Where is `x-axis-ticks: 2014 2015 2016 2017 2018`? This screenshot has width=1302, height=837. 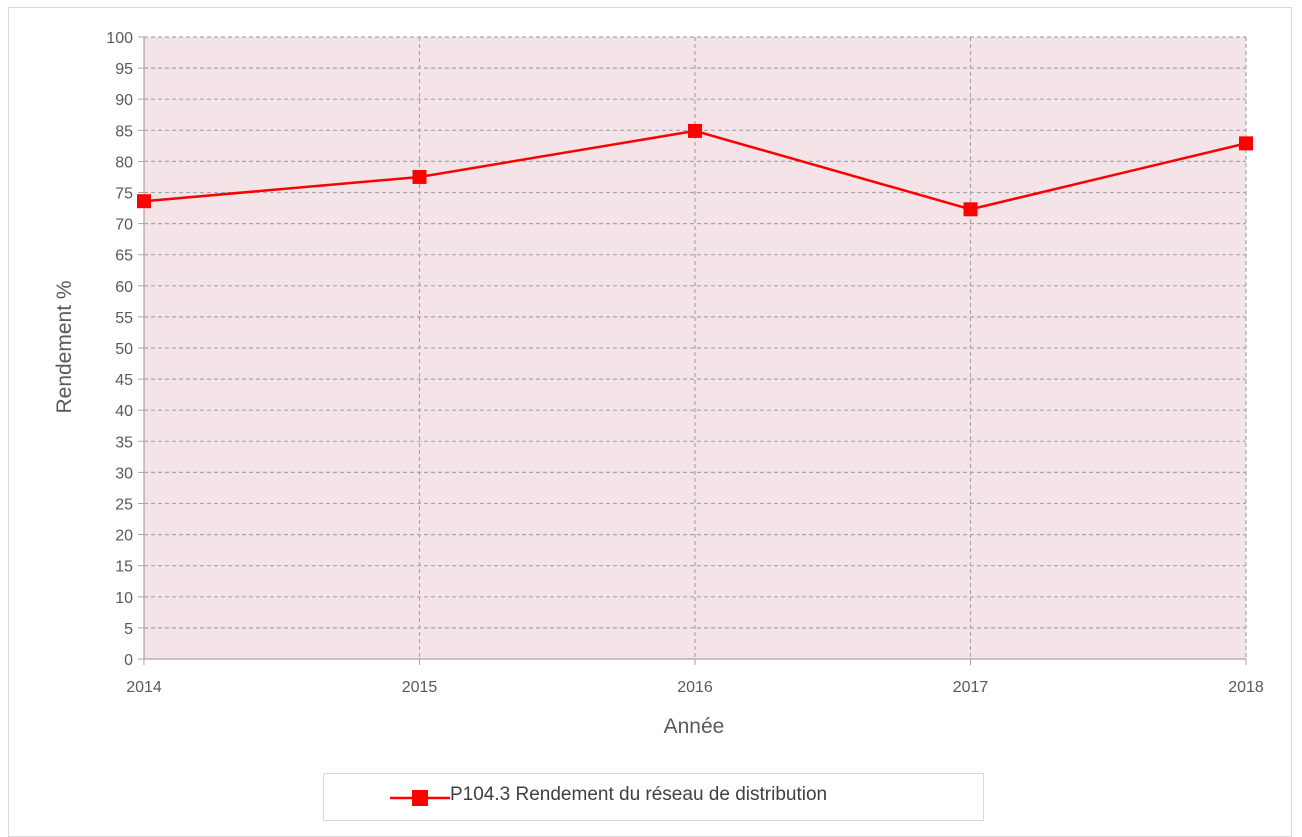
x-axis-ticks: 2014 2015 2016 2017 2018 is located at coordinates (695, 677).